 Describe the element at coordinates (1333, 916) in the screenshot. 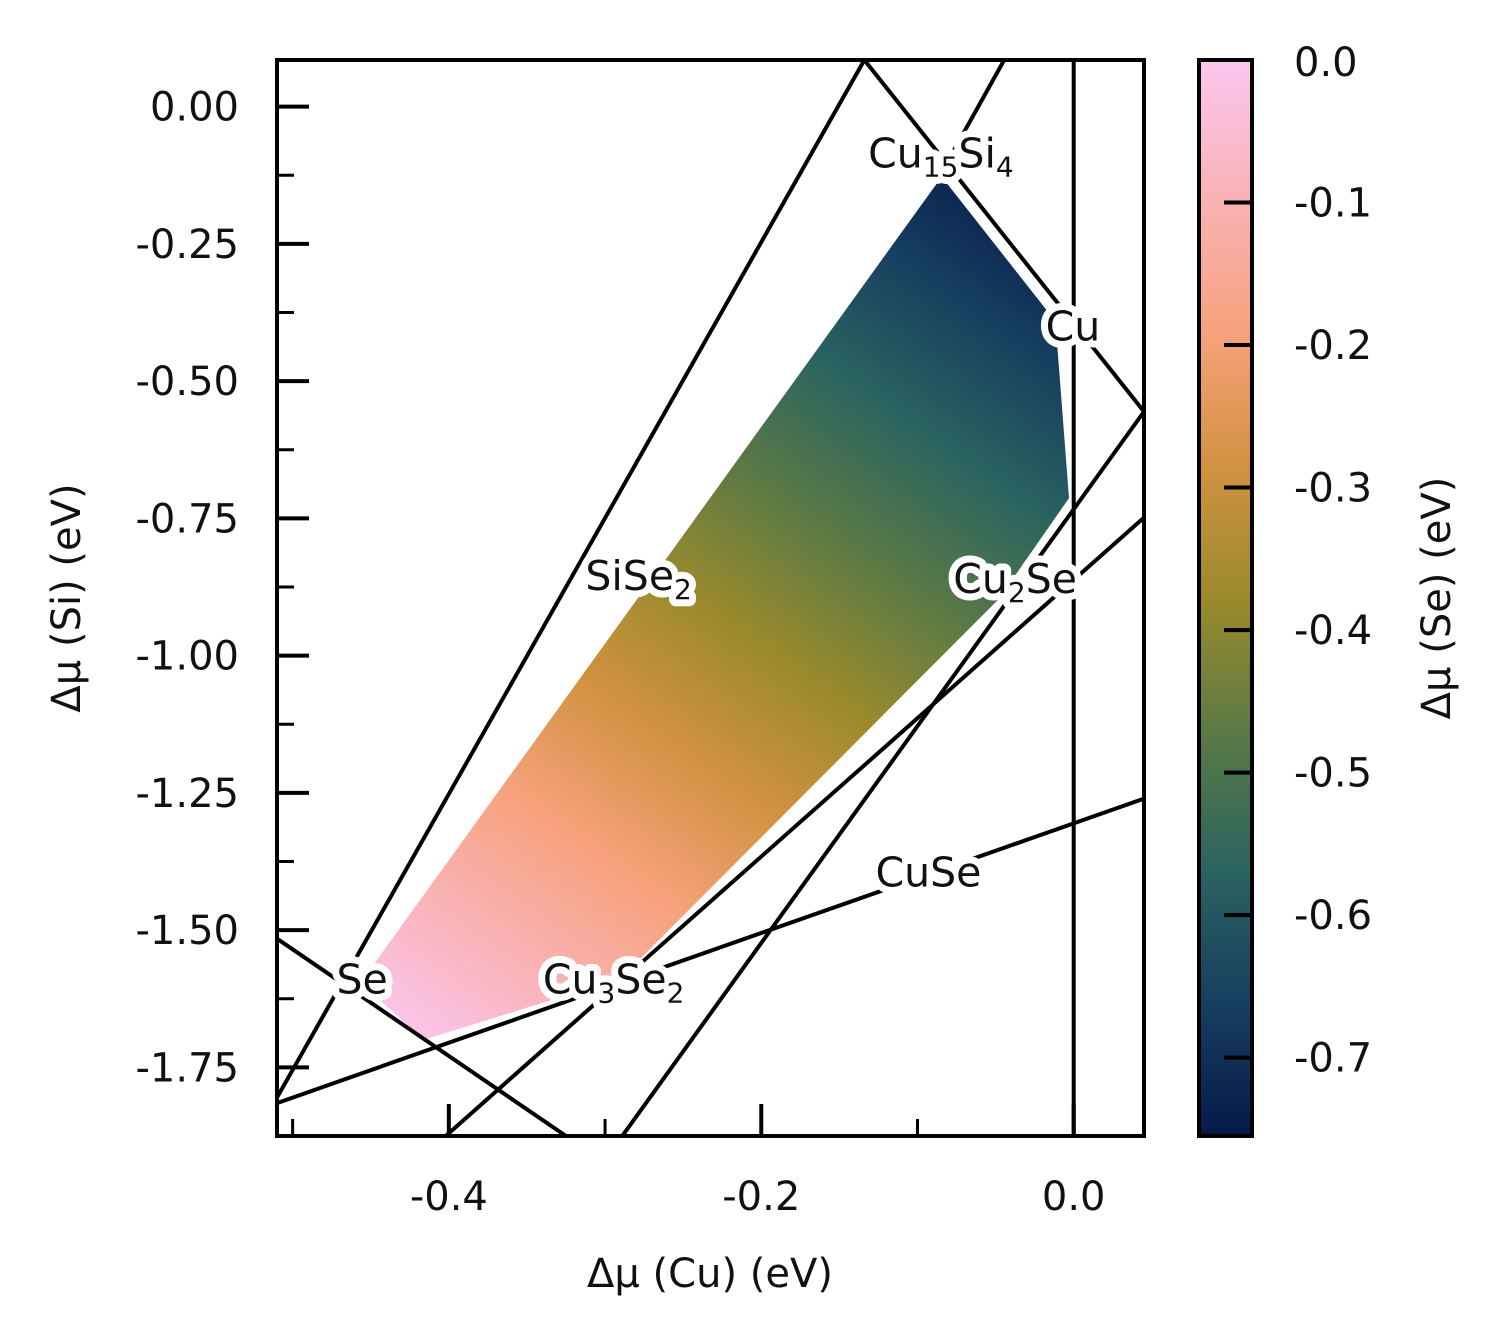

I see `colorbar-tick-label: -0.6` at that location.